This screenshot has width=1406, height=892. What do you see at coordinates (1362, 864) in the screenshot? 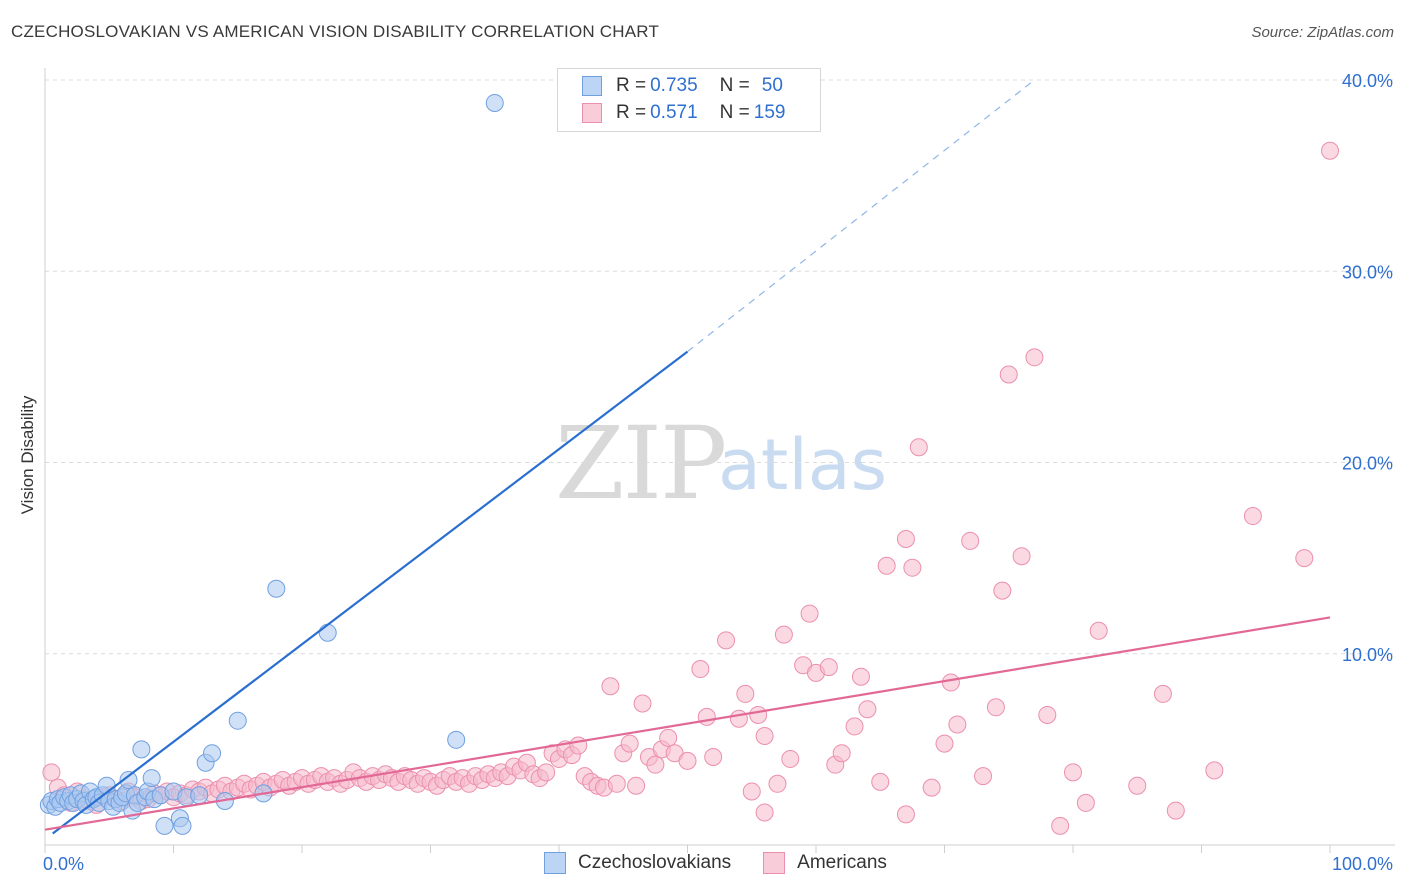
I see `x-tick-label: 100.0%` at bounding box center [1362, 864].